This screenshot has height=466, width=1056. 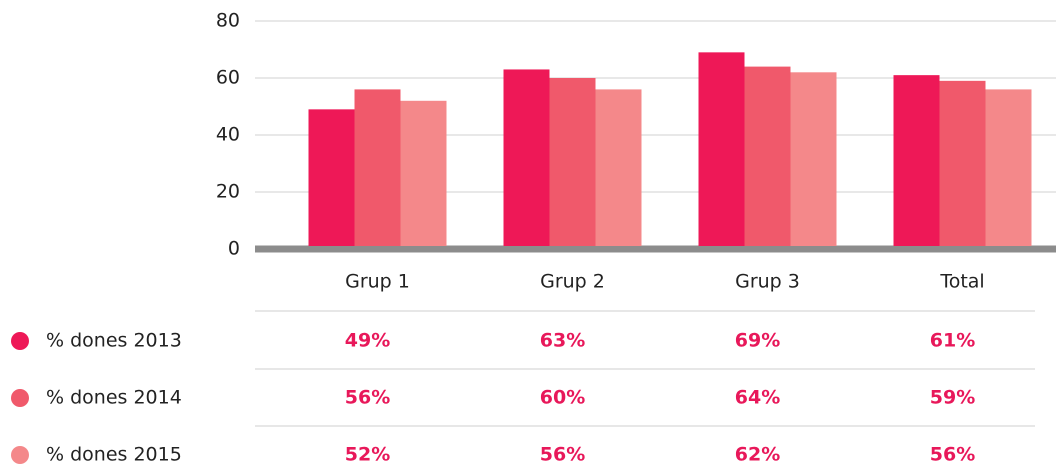 I want to click on value-label: 59%, so click(x=952, y=398).